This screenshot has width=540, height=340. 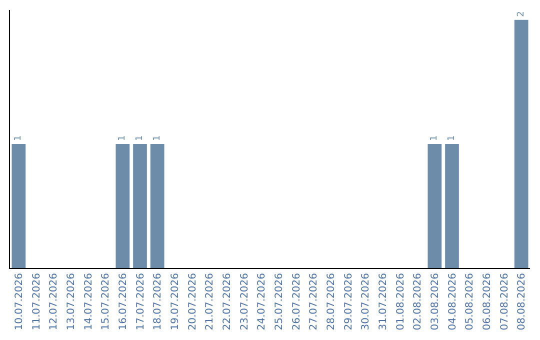 I want to click on x-tick-label: 29.07.2026, so click(x=348, y=301).